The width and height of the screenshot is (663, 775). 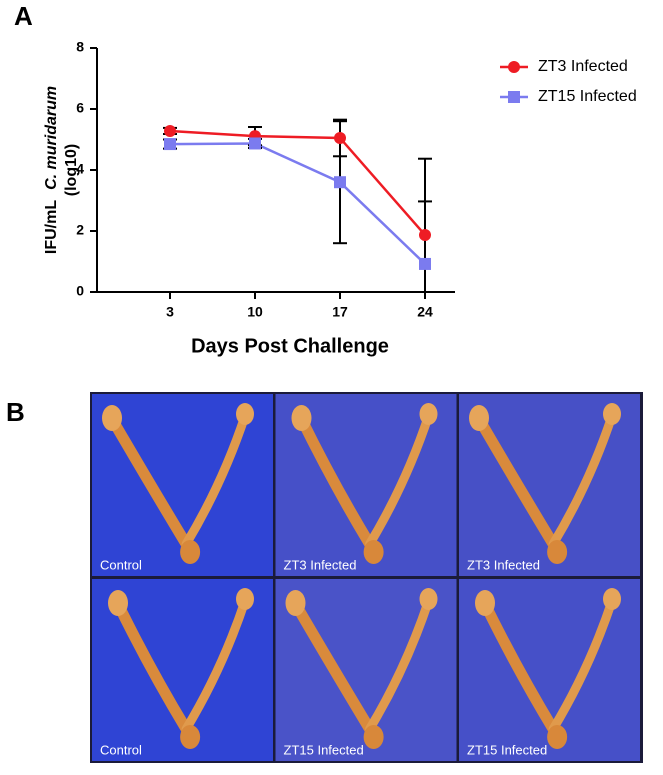 I want to click on y-axis-label: IFU/mL C. muridarum (log10), so click(x=61, y=170).